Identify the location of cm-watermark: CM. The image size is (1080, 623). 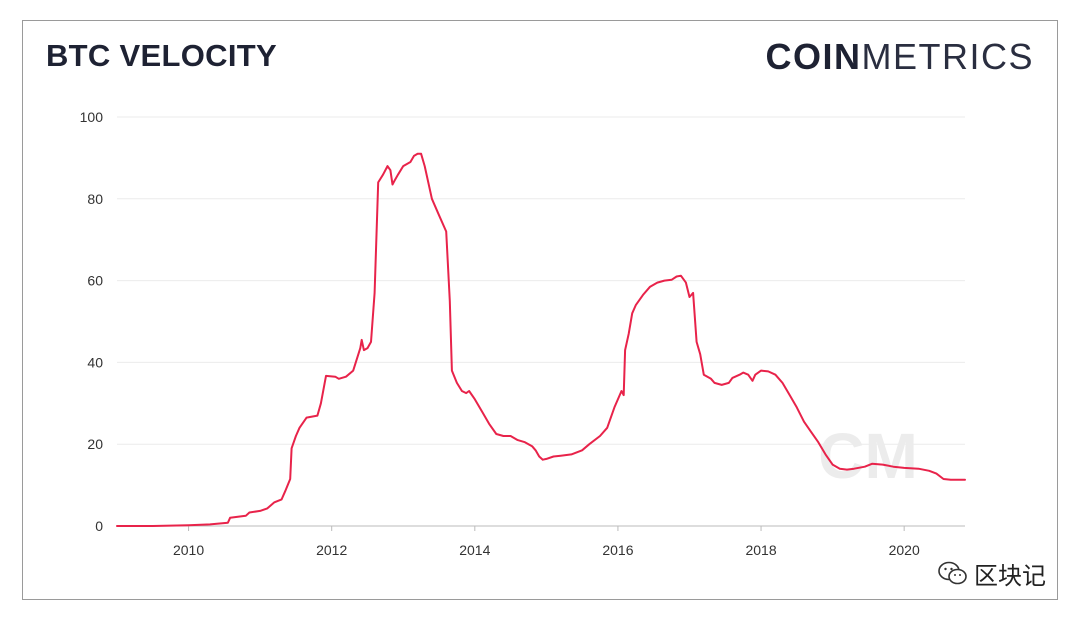
(868, 456).